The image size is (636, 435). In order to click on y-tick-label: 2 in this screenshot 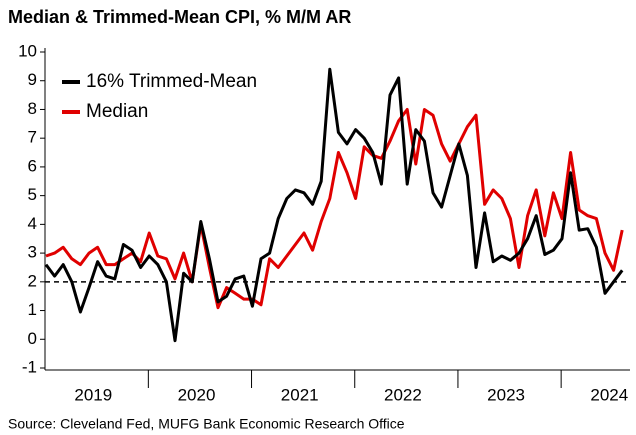, I will do `click(32, 280)`.